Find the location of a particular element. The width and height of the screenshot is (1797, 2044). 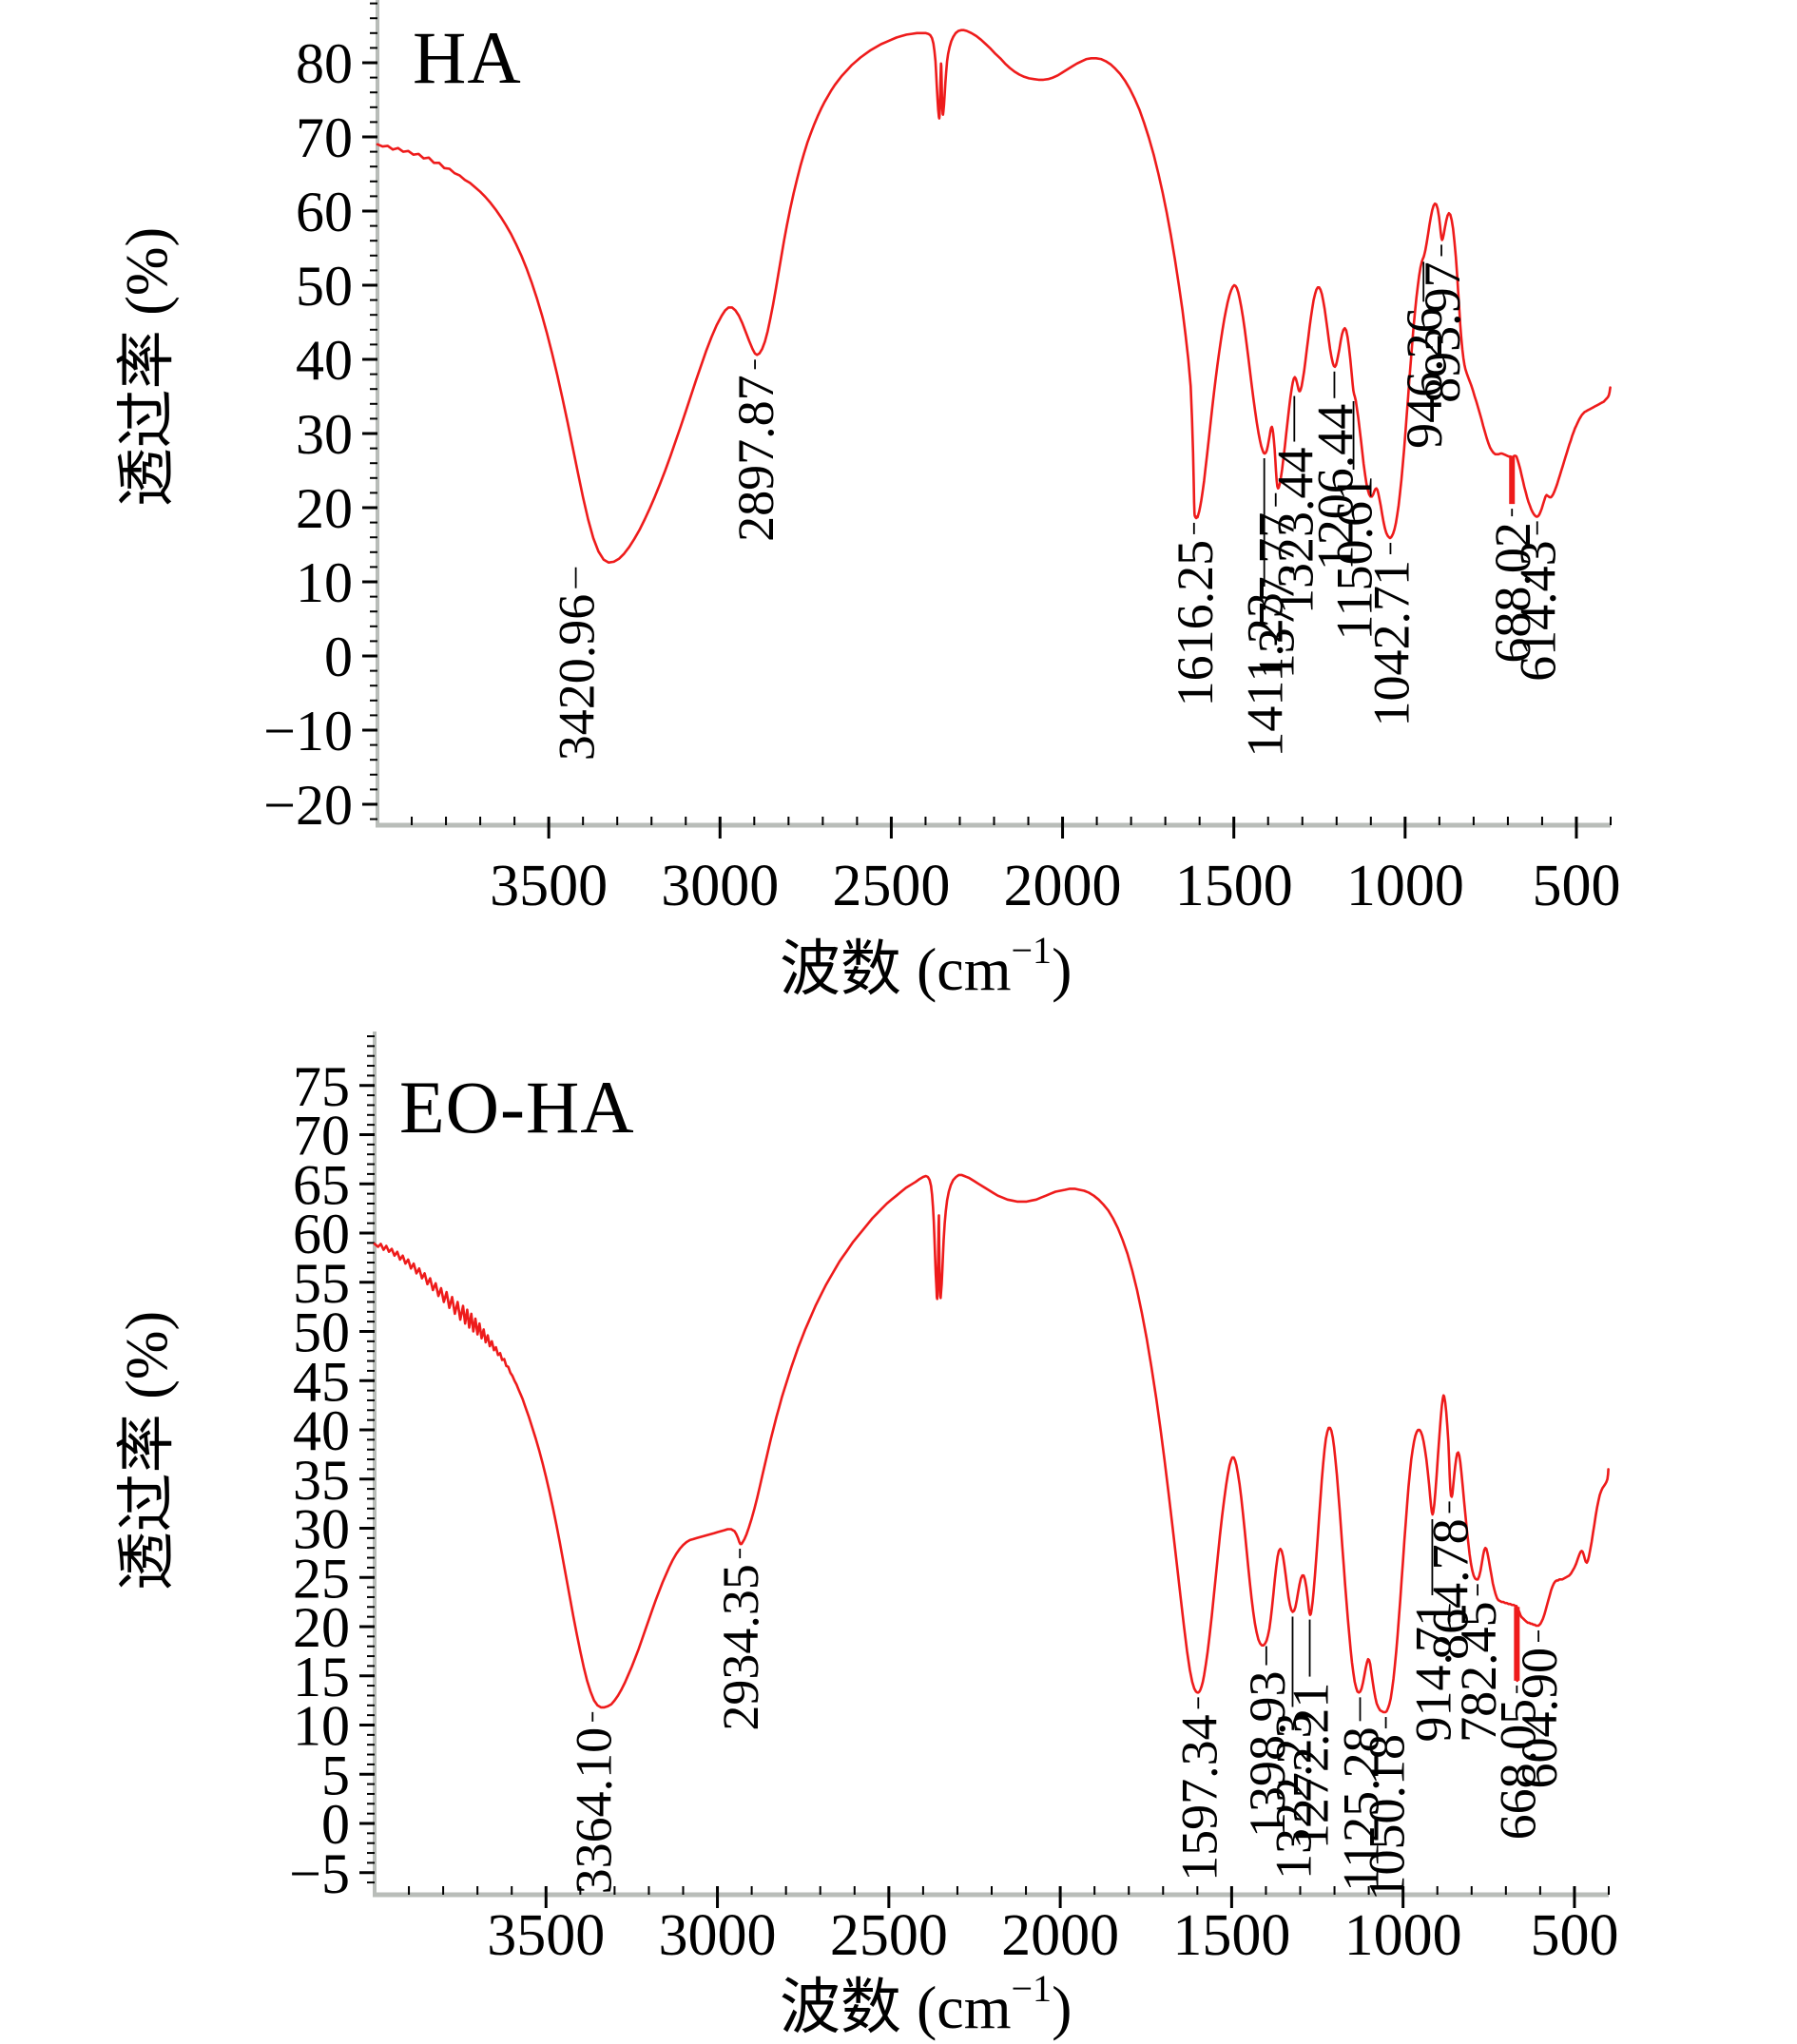

eoha-x-tick-label: 500 is located at coordinates (1574, 1936).